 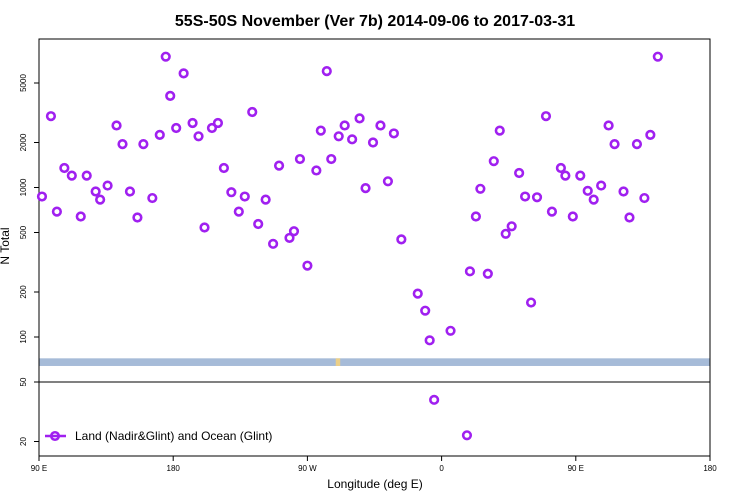 What do you see at coordinates (710, 468) in the screenshot?
I see `x-tick-label: 180` at bounding box center [710, 468].